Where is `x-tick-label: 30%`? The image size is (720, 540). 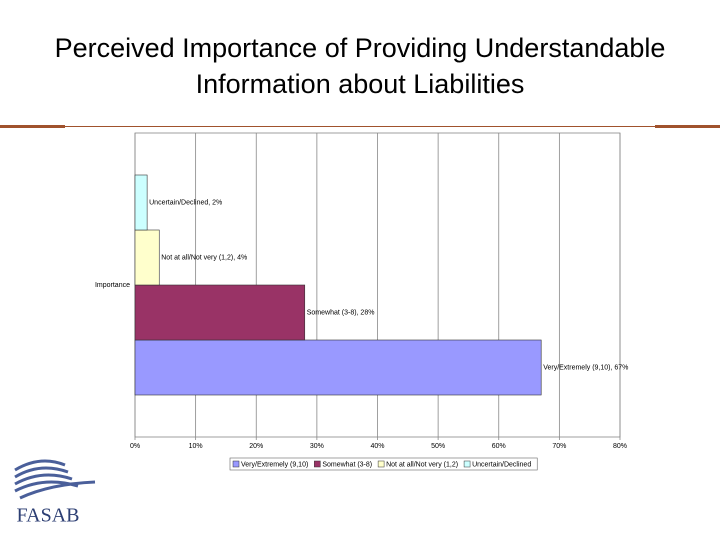
x-tick-label: 30% is located at coordinates (317, 446).